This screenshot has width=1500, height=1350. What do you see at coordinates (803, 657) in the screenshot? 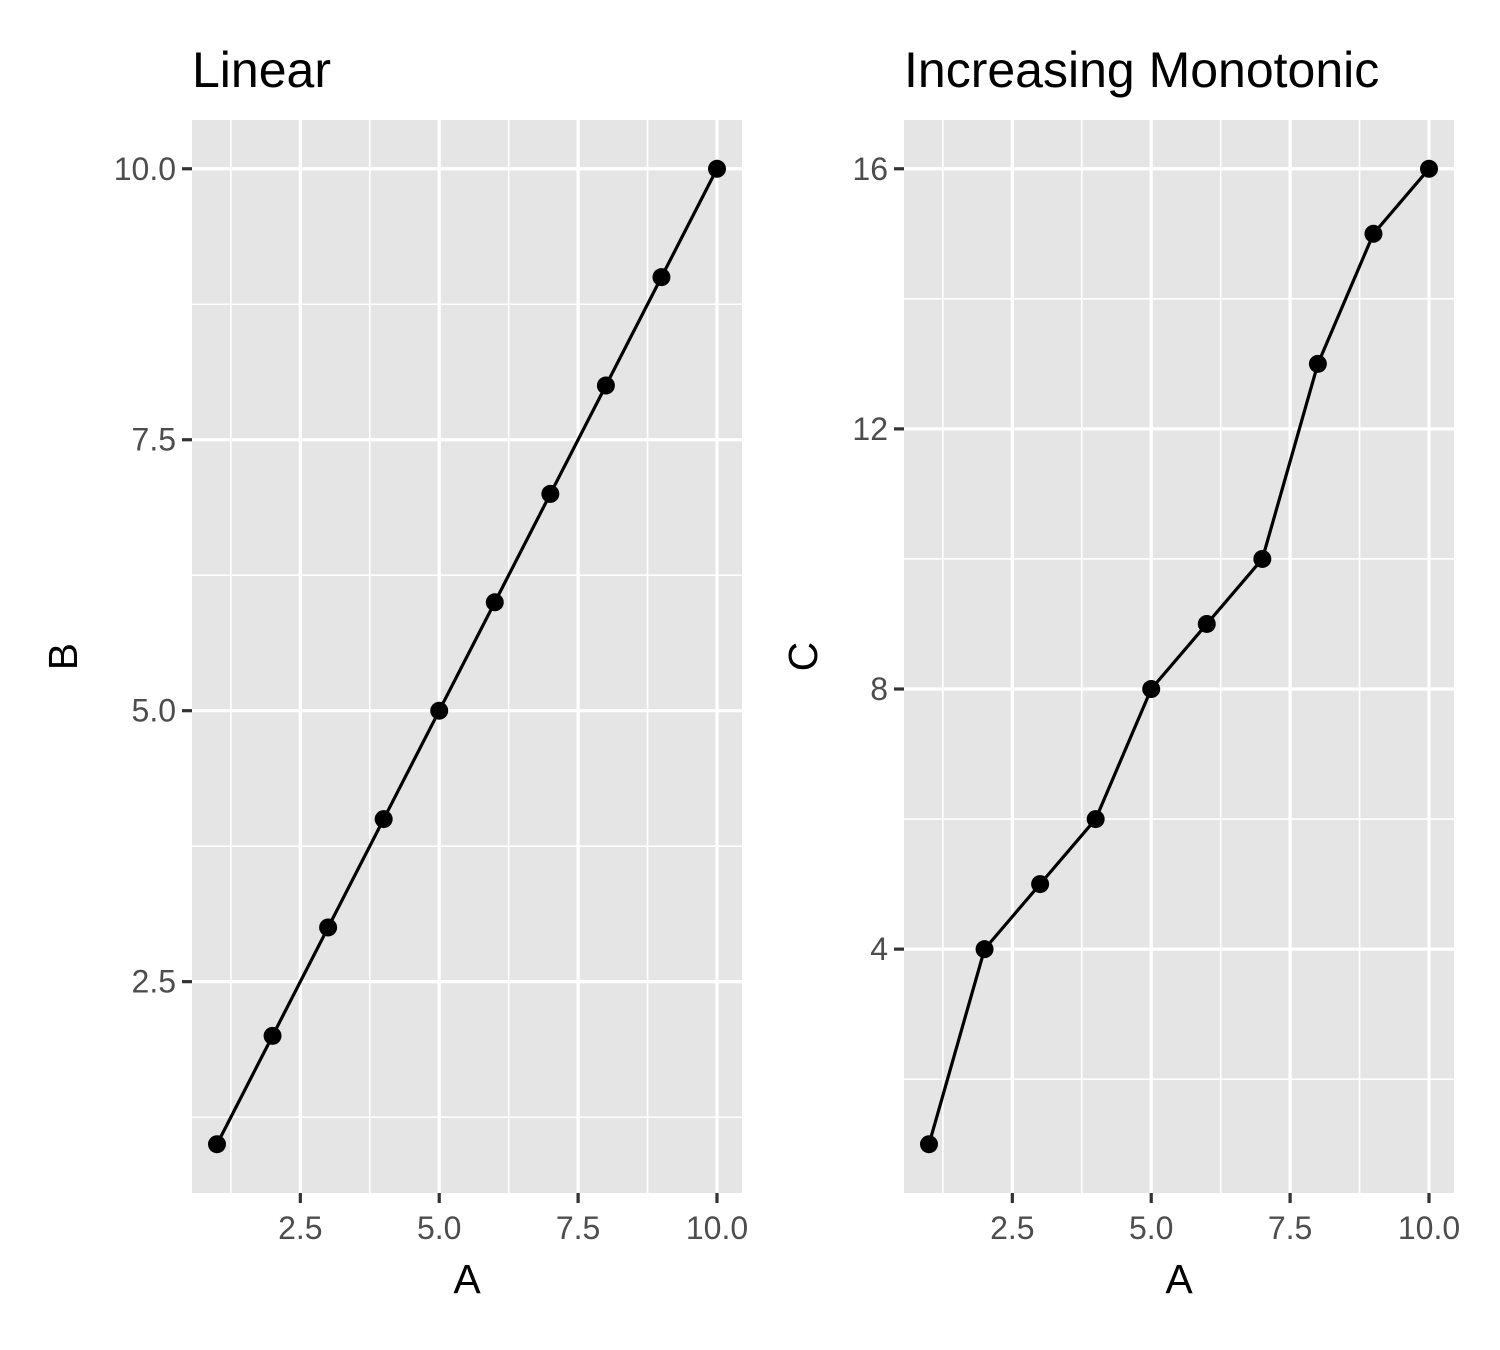
I see `y-axis-title: C` at bounding box center [803, 657].